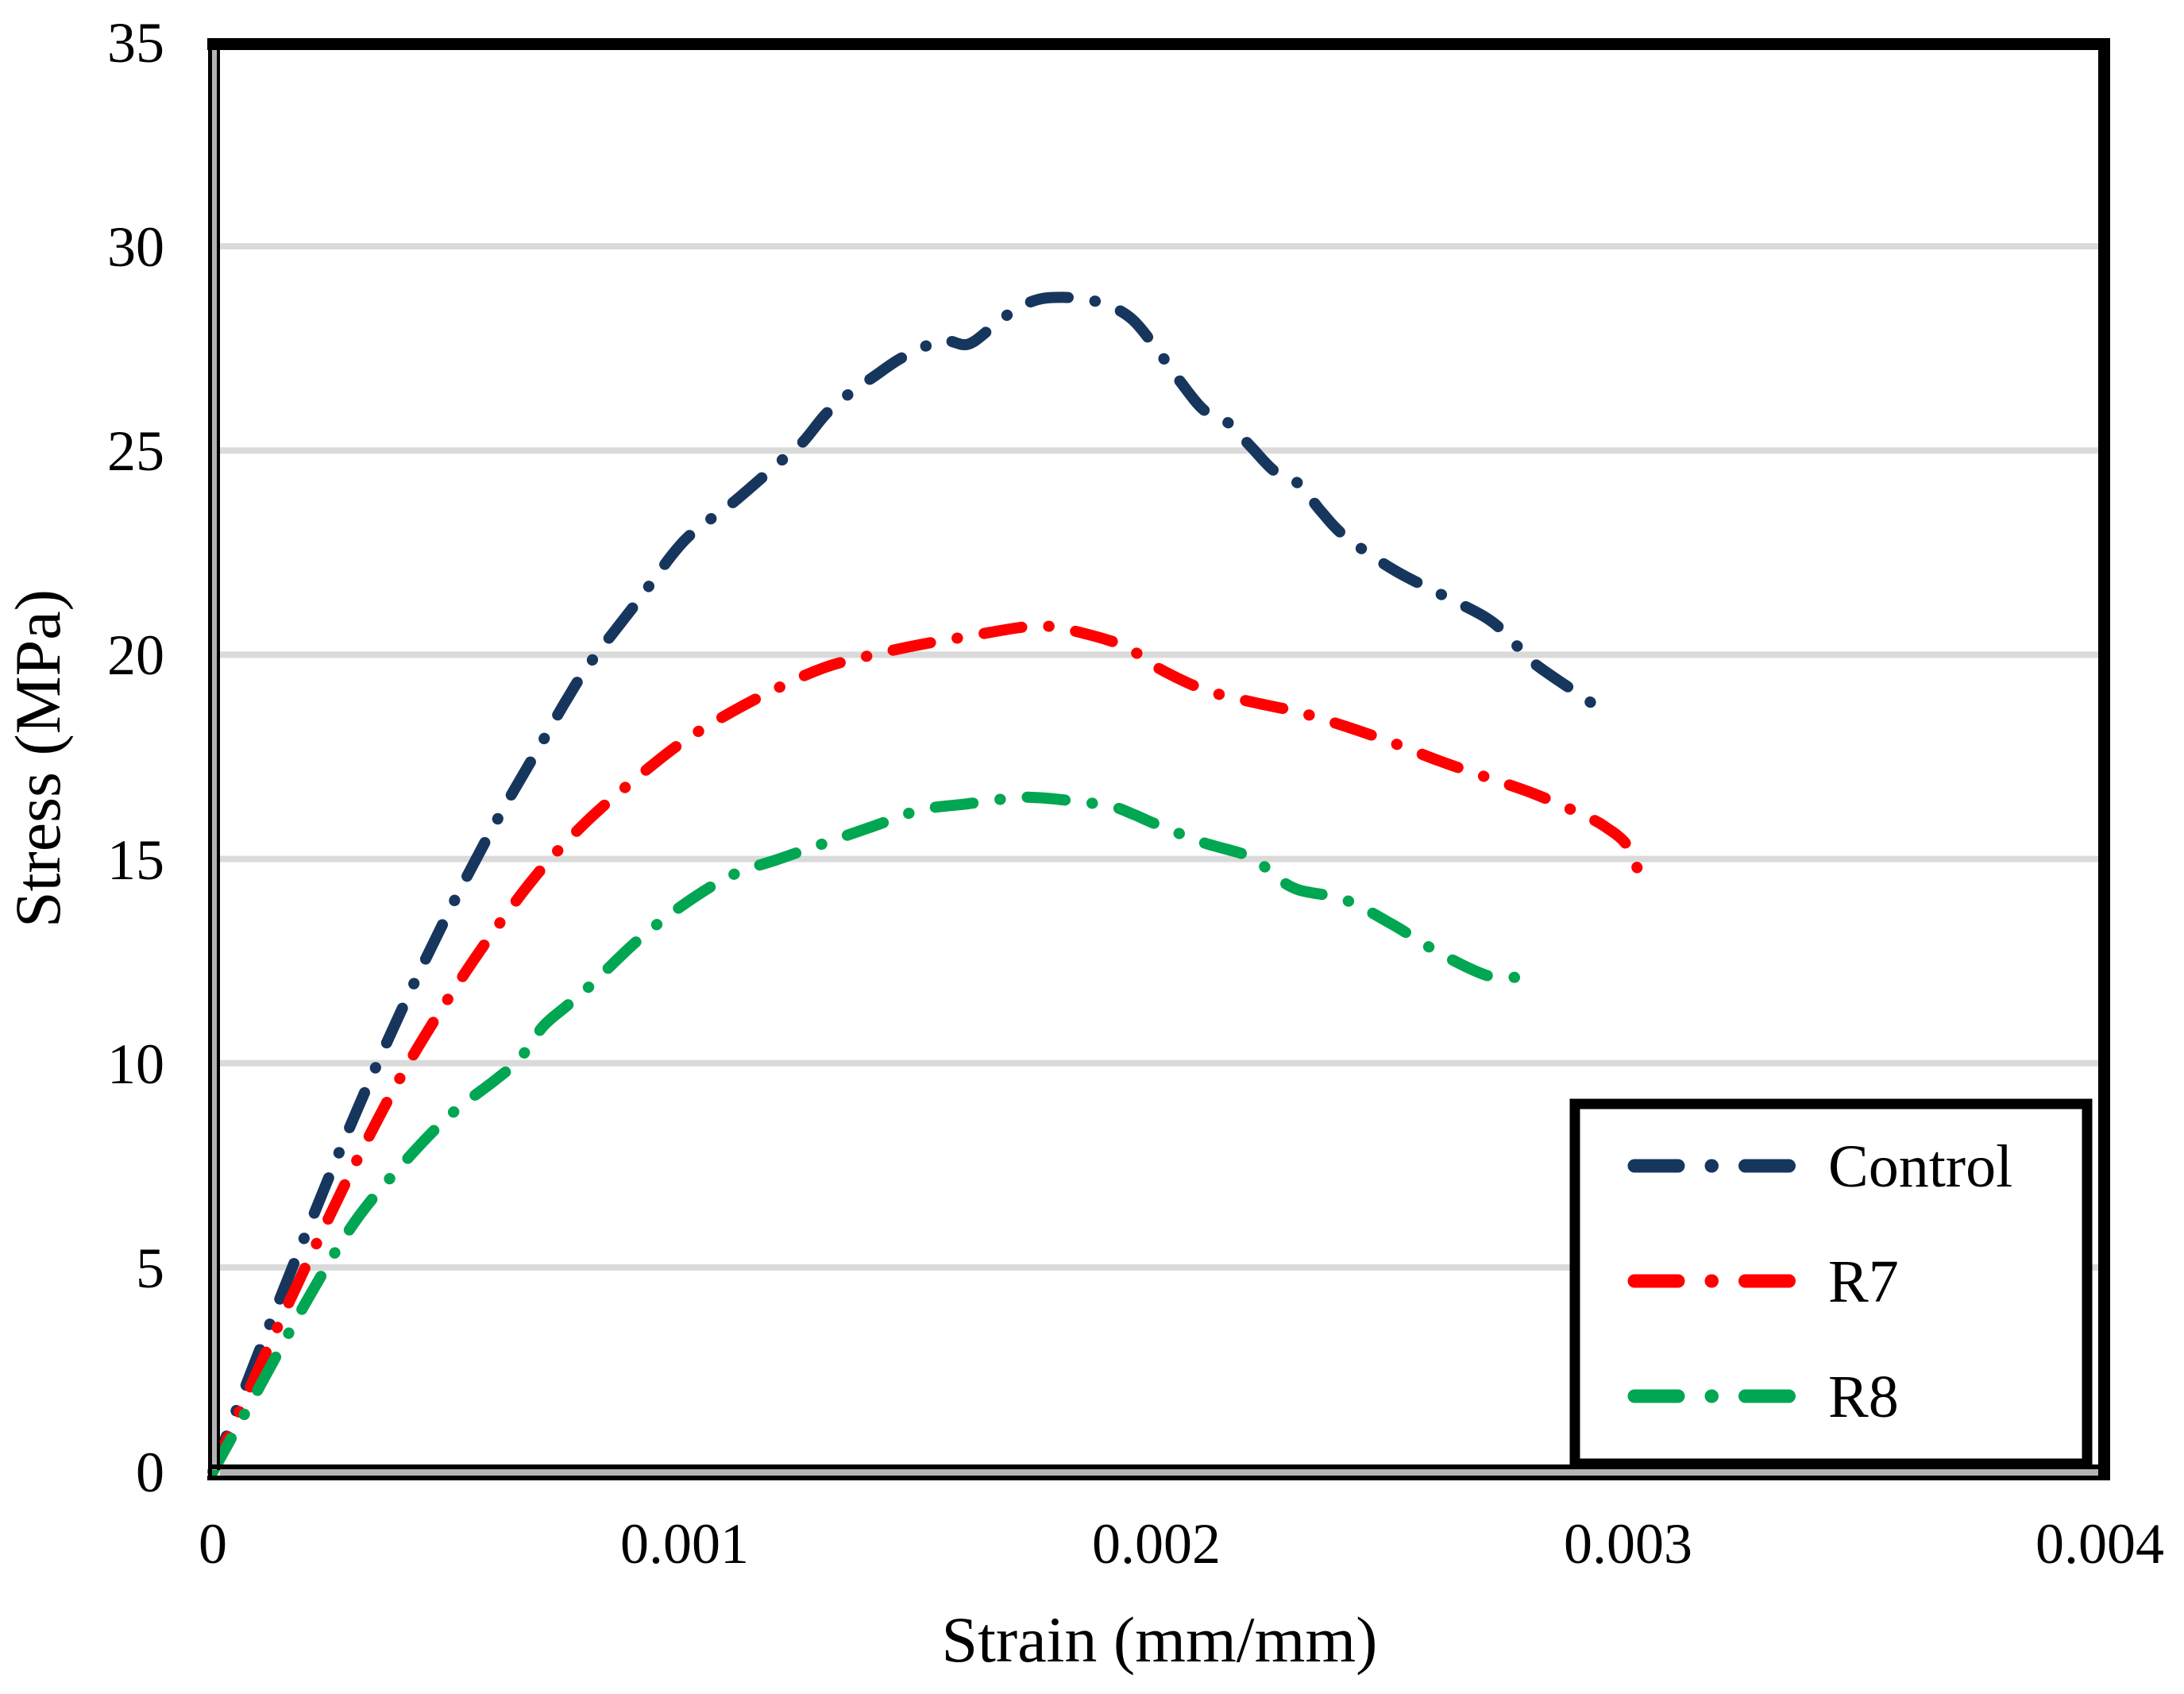 Image resolution: width=2184 pixels, height=1694 pixels. I want to click on x-tick-label-0.002: 0.002, so click(1156, 1544).